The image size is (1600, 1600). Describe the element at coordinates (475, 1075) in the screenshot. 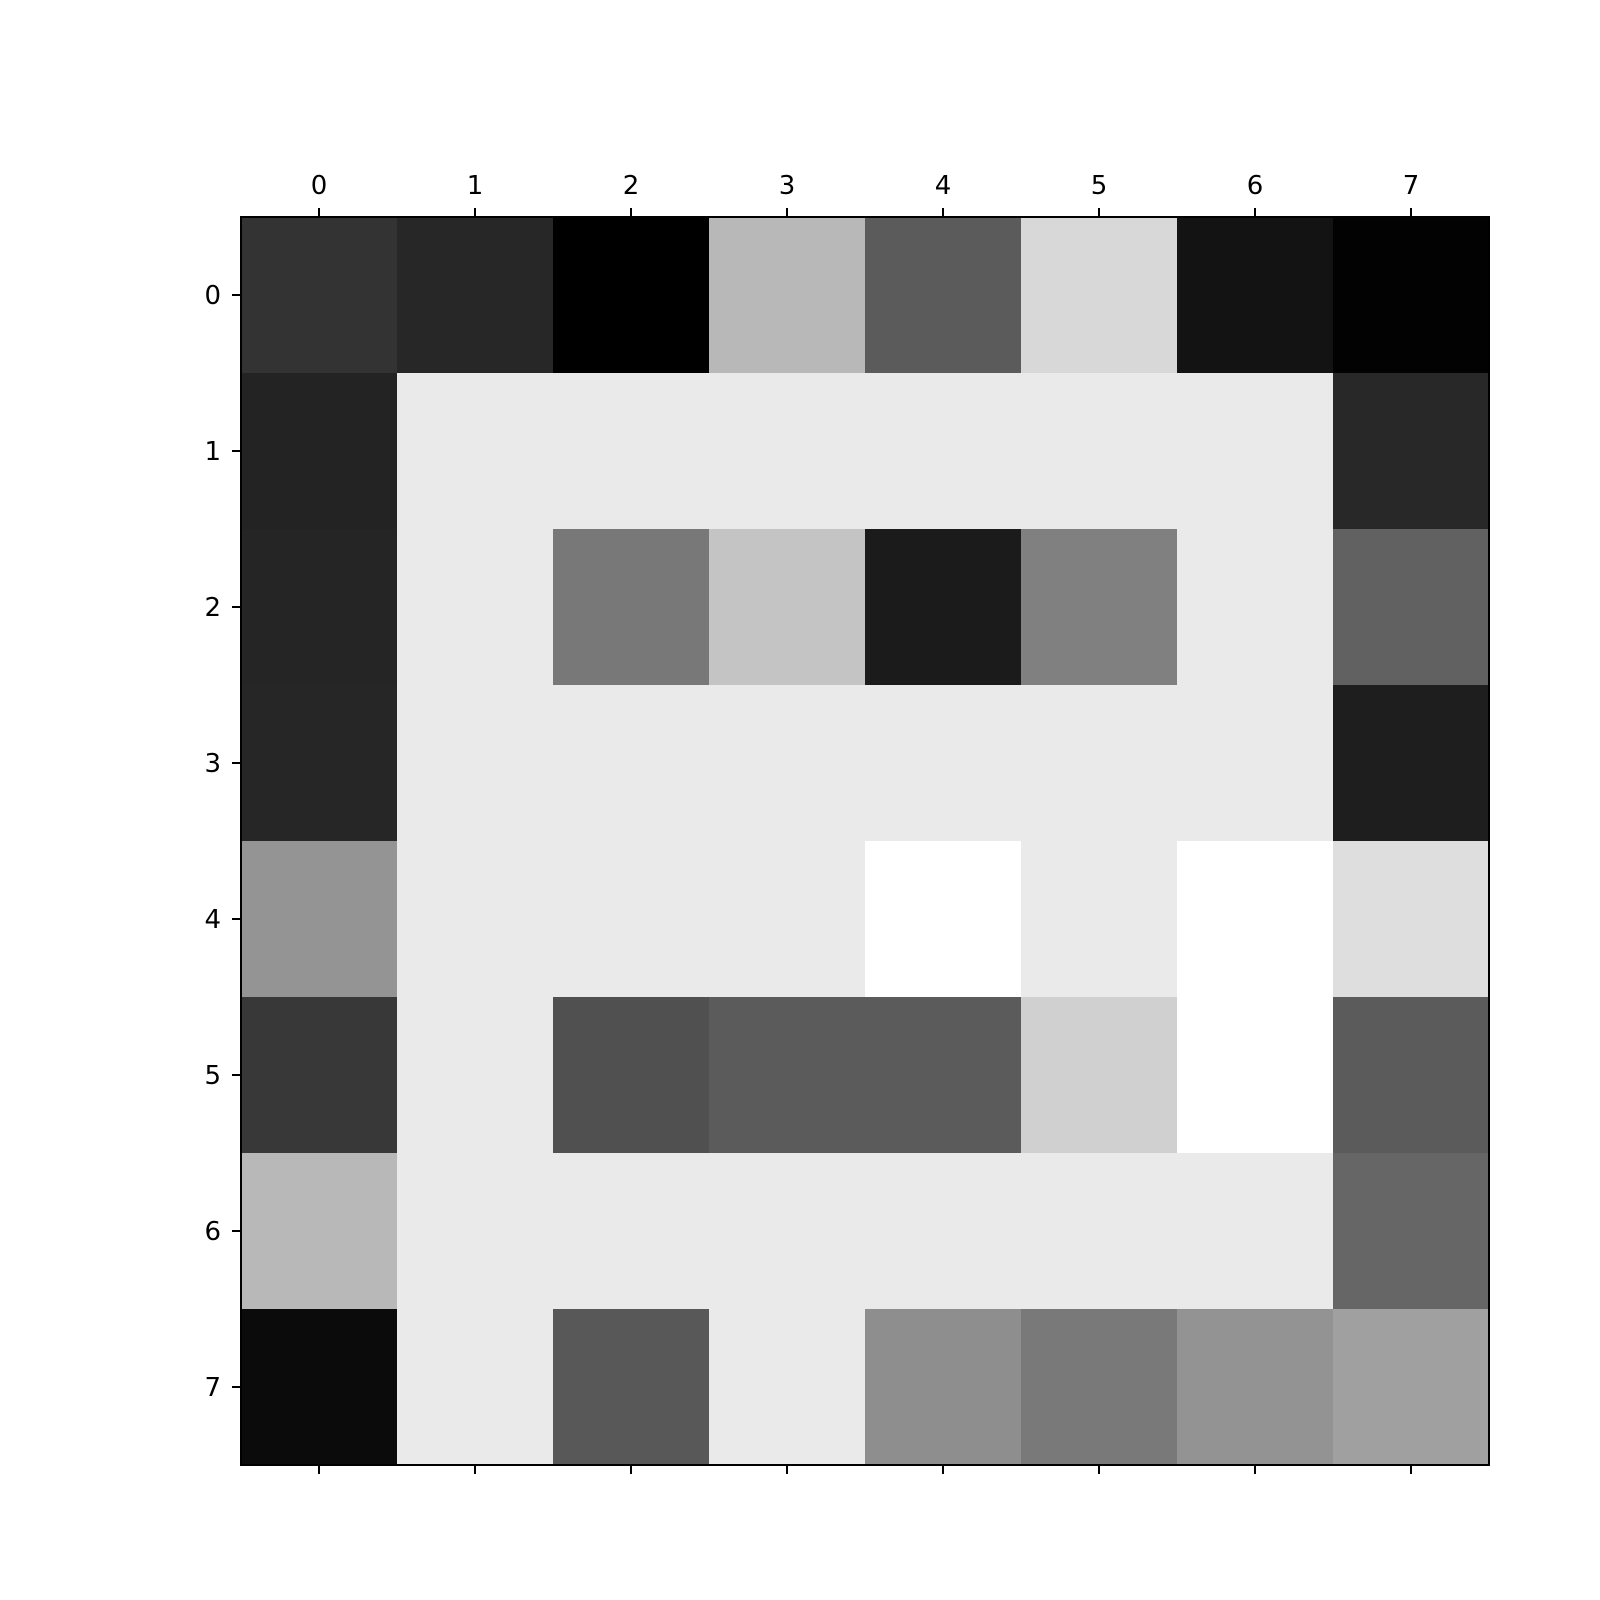

I see `heatmap-cell-r5-c1` at that location.